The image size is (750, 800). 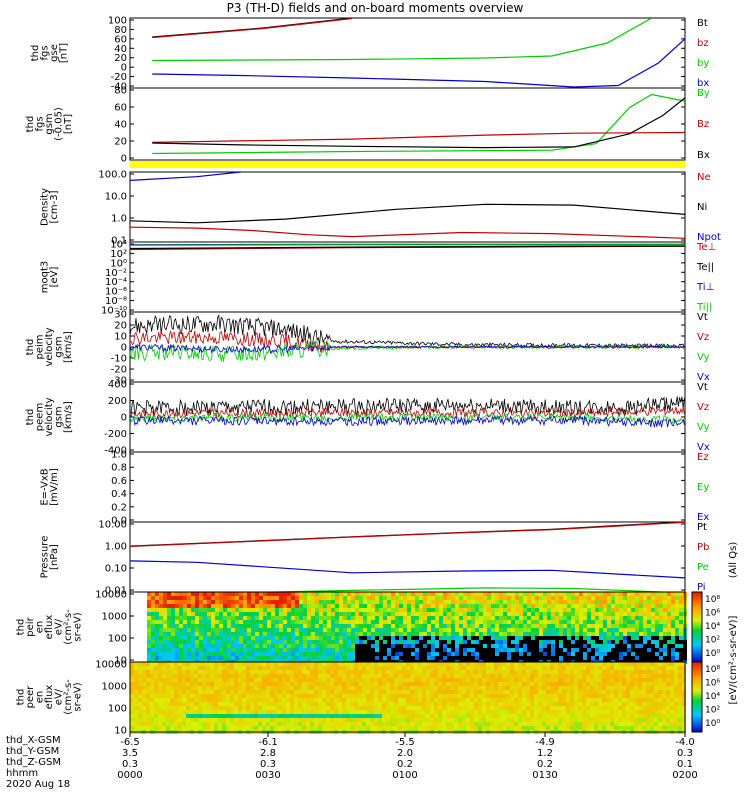 What do you see at coordinates (68, 347) in the screenshot?
I see `ylabel-line: [km/s]` at bounding box center [68, 347].